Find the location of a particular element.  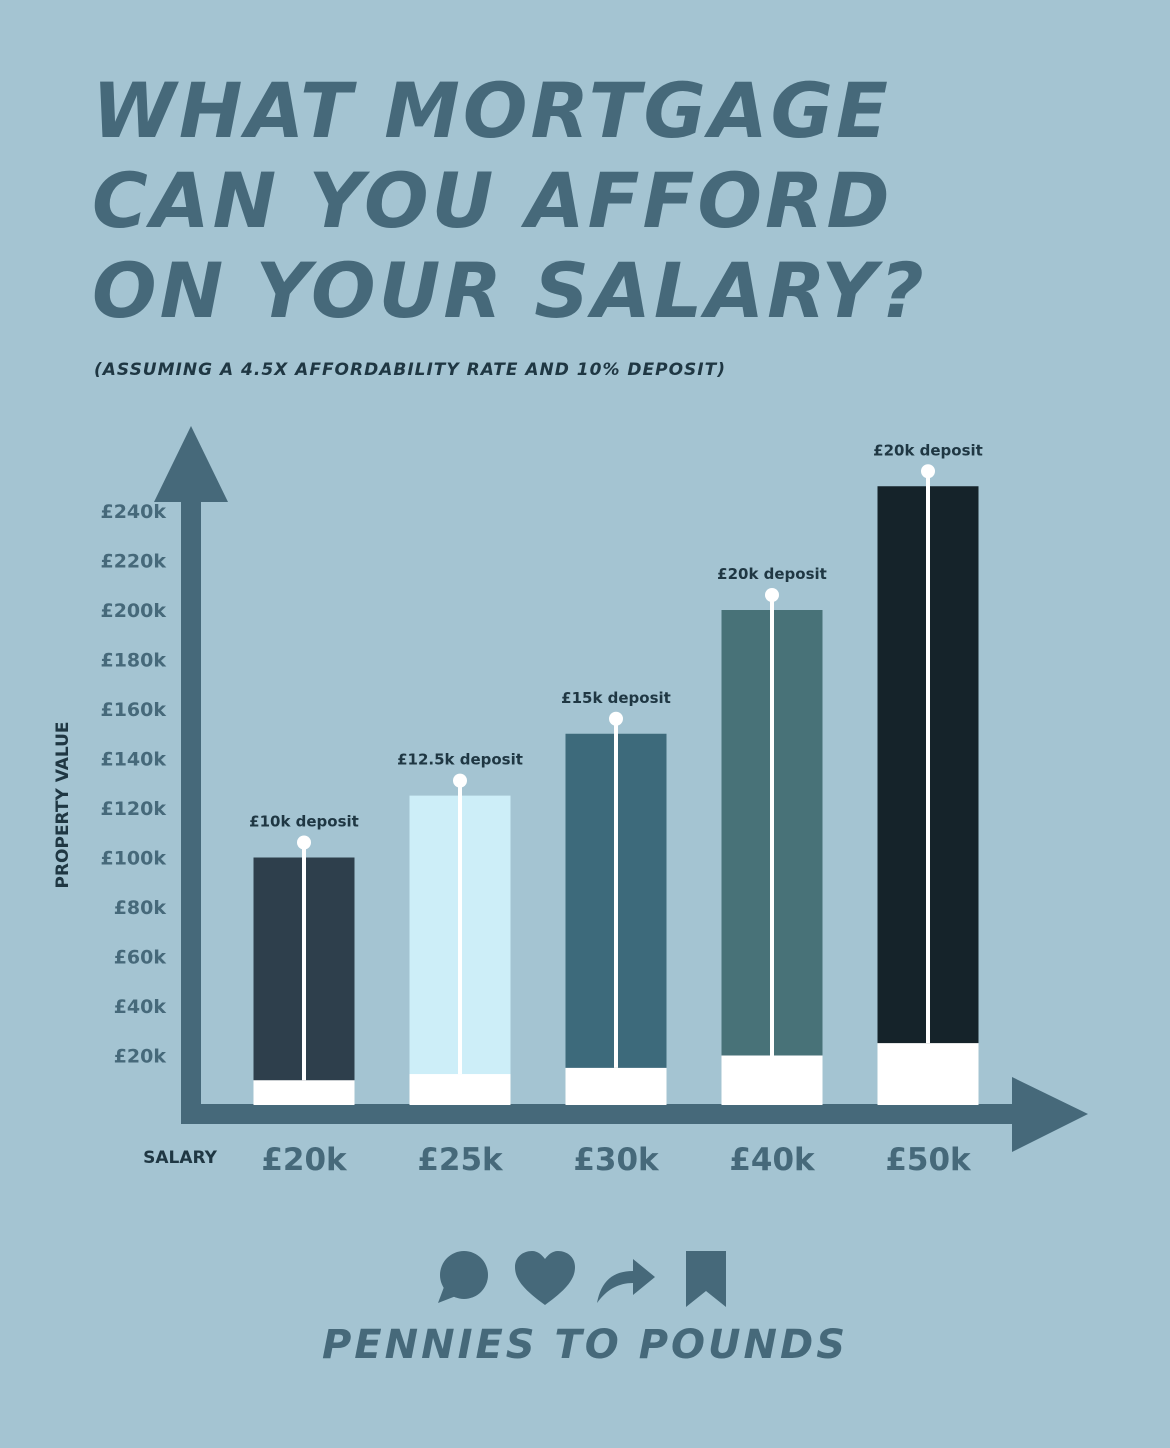

y-tick-label: £200k is located at coordinates (133, 611).